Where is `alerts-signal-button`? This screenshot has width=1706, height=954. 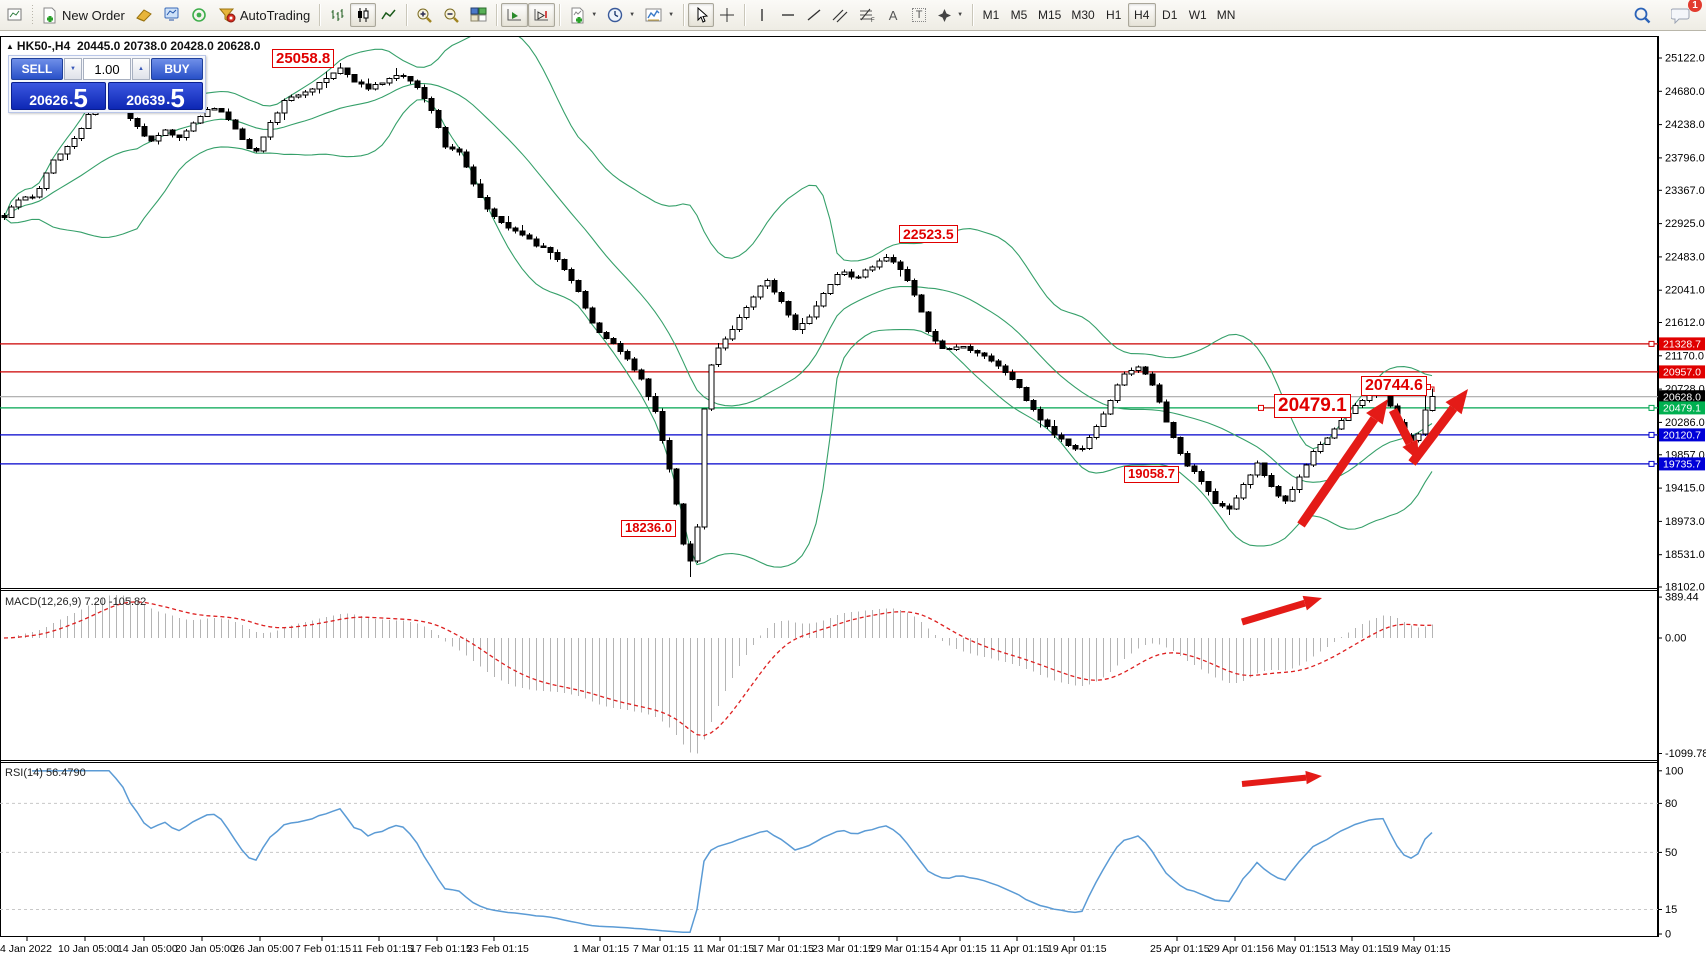 alerts-signal-button is located at coordinates (199, 15).